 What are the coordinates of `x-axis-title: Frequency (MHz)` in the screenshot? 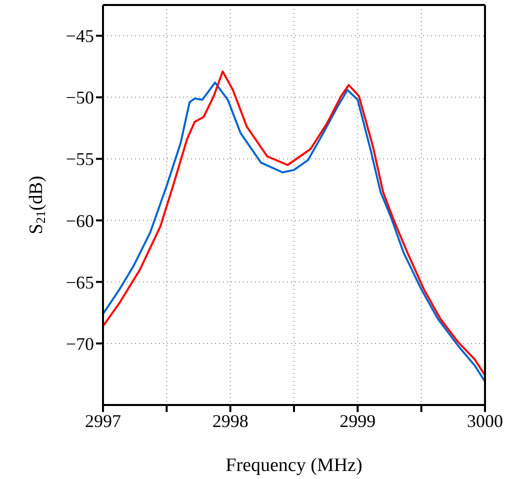 It's located at (294, 465).